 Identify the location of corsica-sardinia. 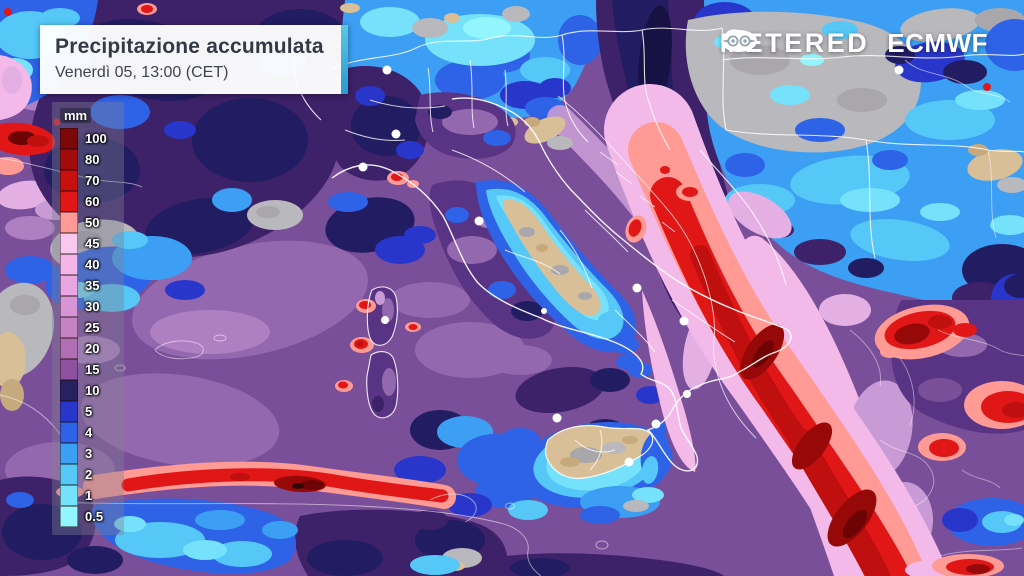
(378, 352).